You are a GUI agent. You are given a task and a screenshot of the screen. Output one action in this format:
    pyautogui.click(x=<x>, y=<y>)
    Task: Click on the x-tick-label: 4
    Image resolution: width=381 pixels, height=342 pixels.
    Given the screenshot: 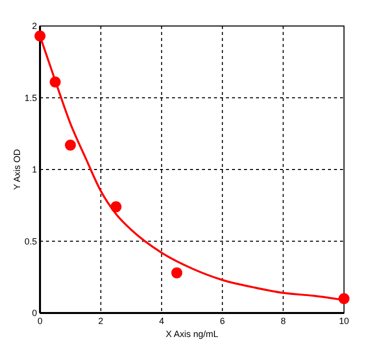 What is the action you would take?
    pyautogui.click(x=161, y=321)
    